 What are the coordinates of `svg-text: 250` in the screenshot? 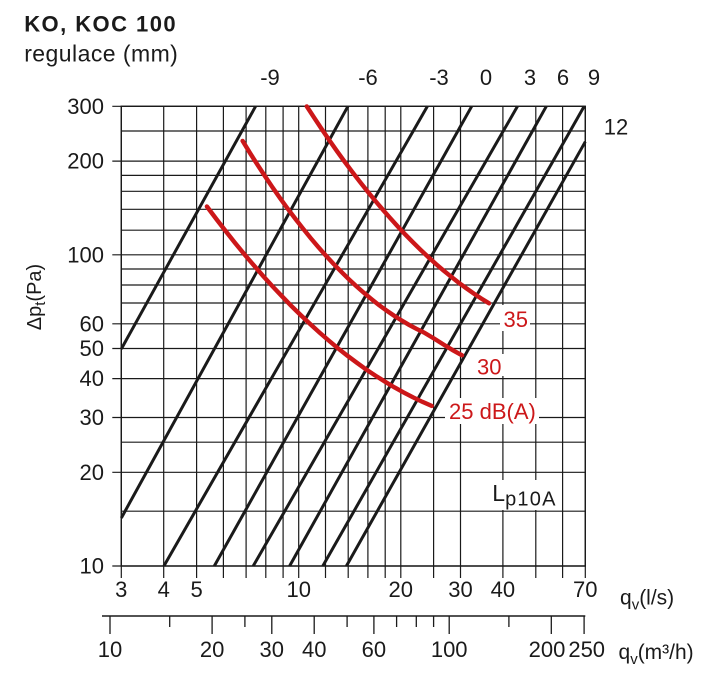 It's located at (586, 649).